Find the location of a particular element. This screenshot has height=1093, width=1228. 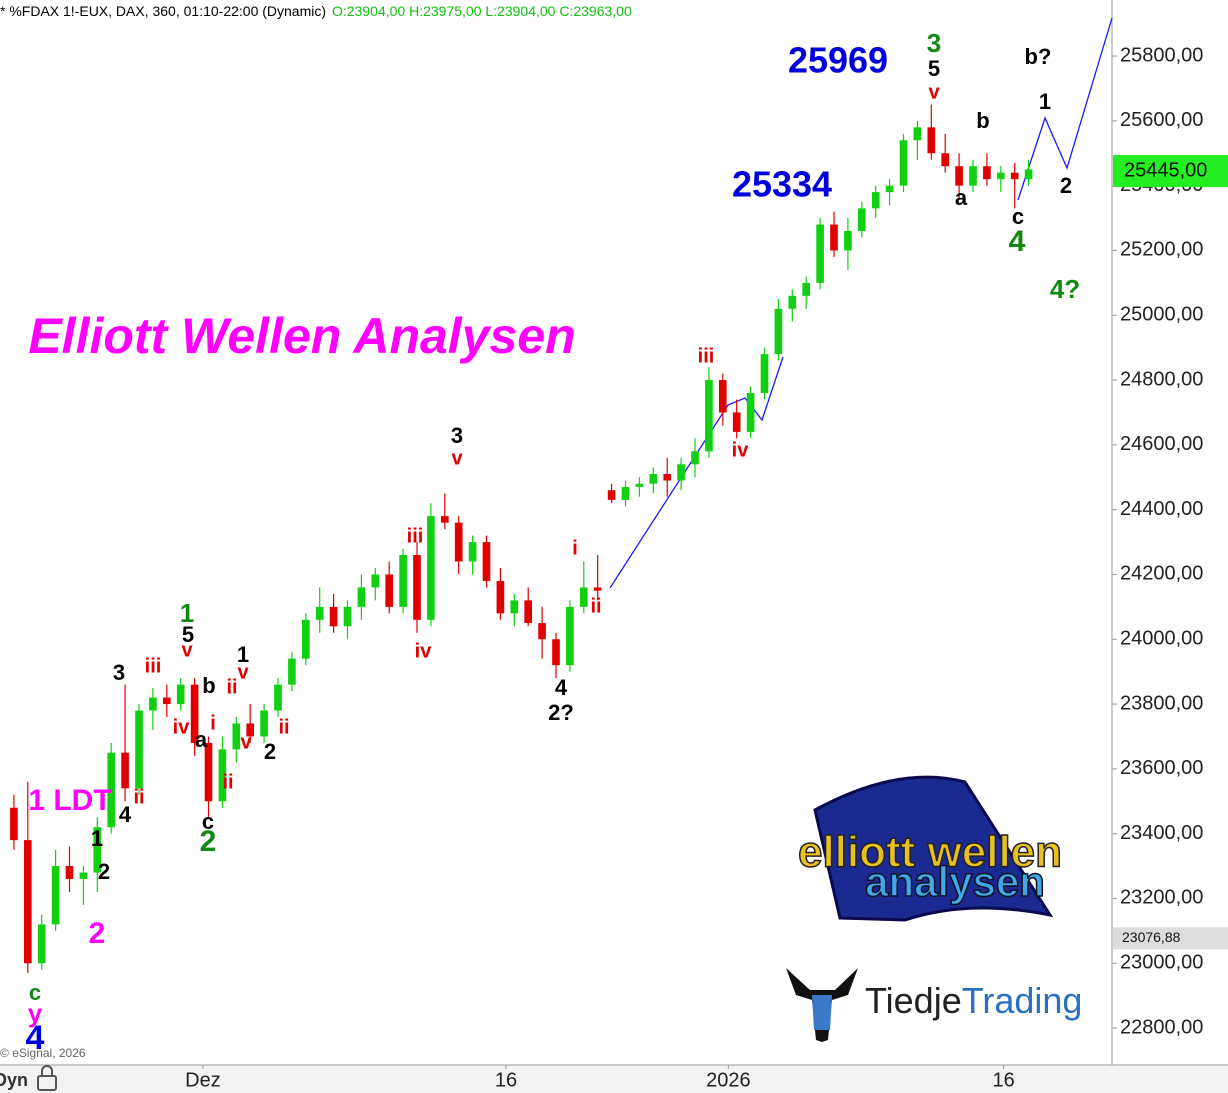

x-tick-label: Dez is located at coordinates (203, 1080).